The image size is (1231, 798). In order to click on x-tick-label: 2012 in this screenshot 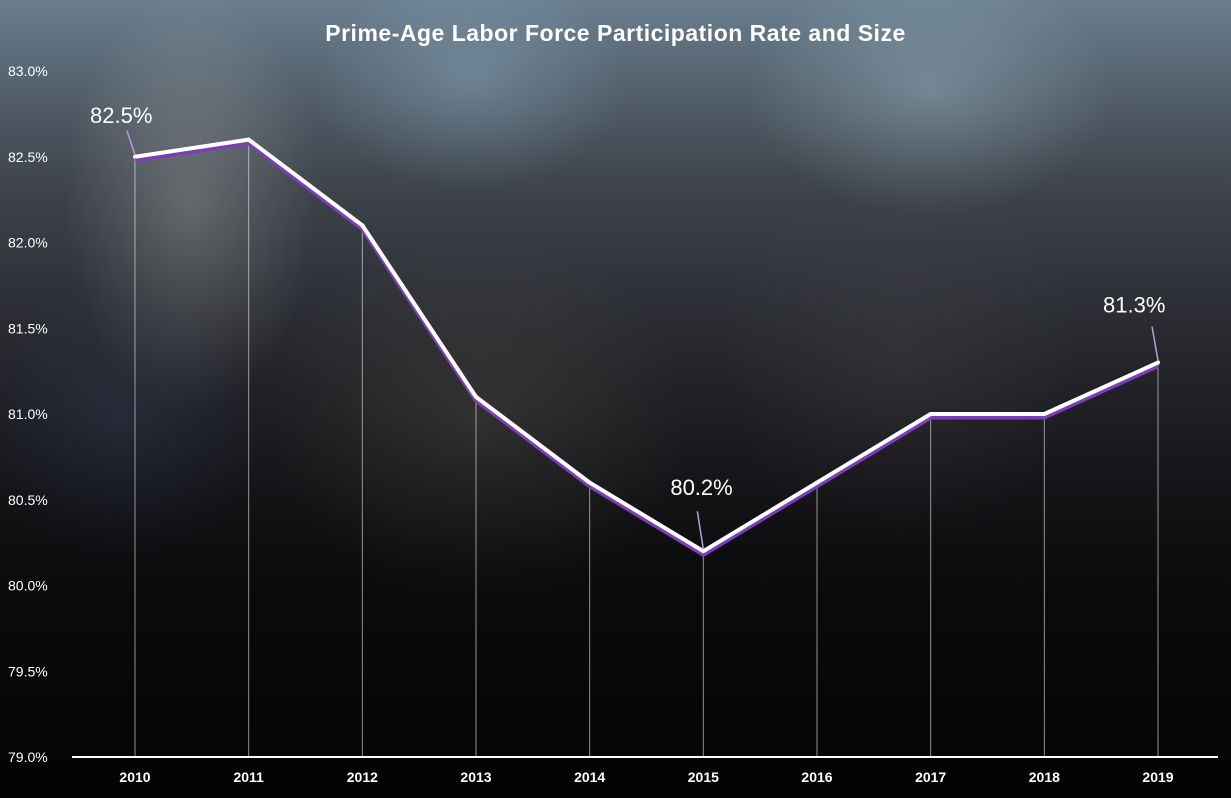, I will do `click(362, 777)`.